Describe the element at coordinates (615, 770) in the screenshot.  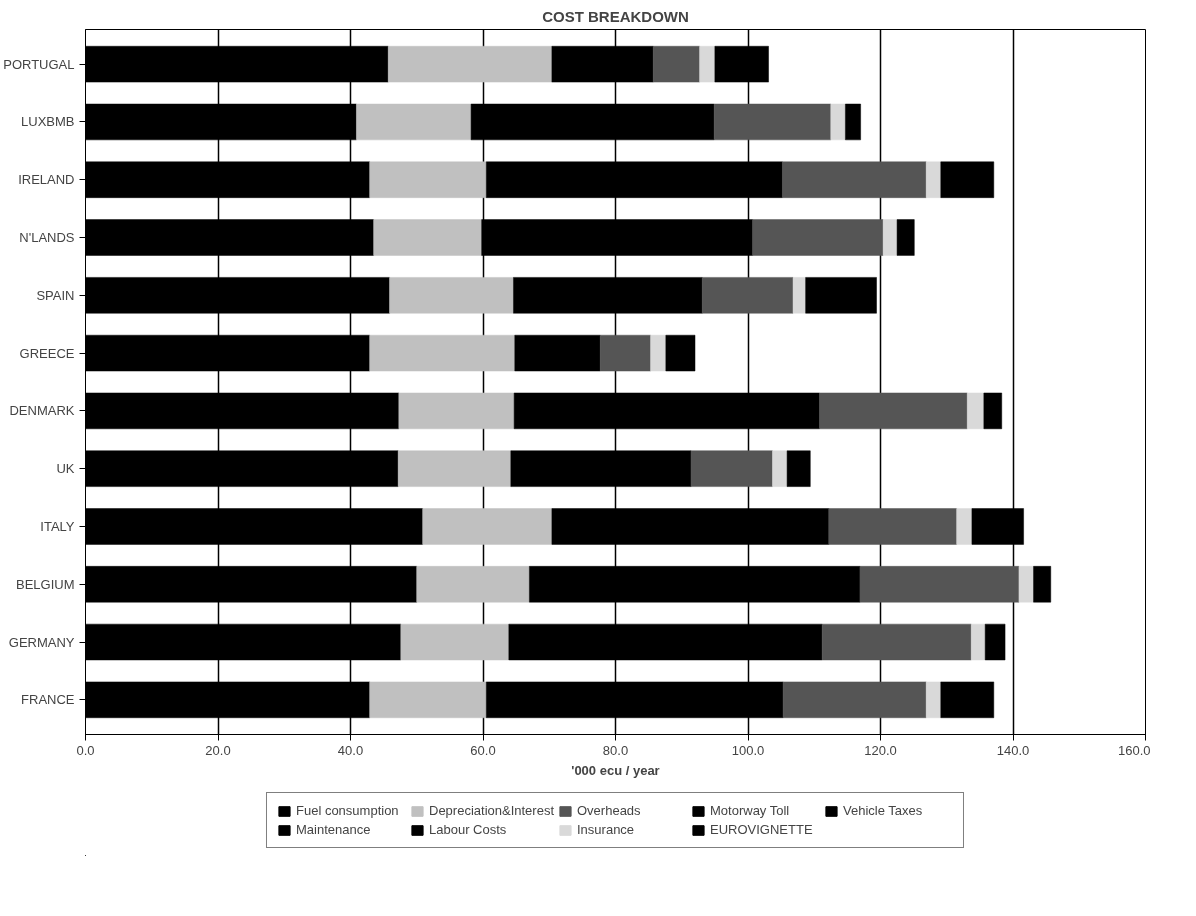
I see `x-axis-title: '000 ecu / year` at that location.